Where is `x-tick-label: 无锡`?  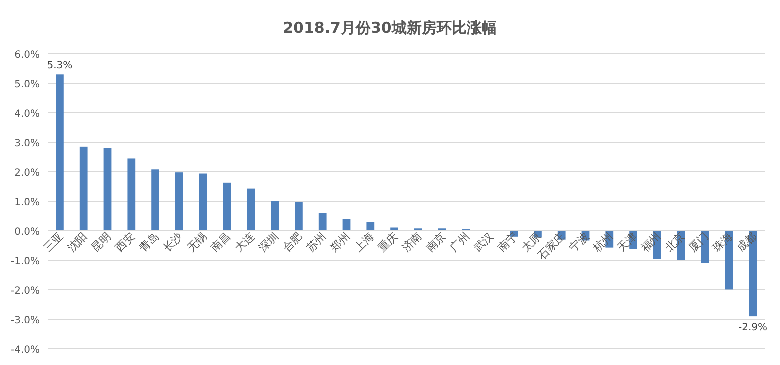
x-tick-label: 无锡 is located at coordinates (197, 242).